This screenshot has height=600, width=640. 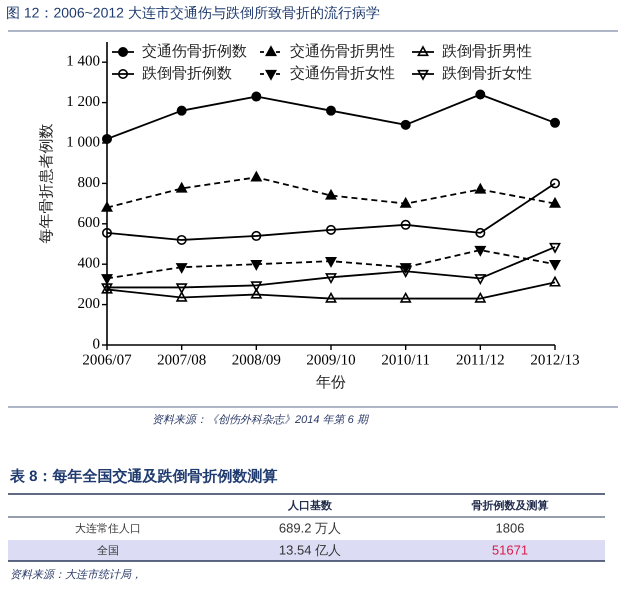 What do you see at coordinates (46, 184) in the screenshot?
I see `y-axis-title: 每年骨折患者例数` at bounding box center [46, 184].